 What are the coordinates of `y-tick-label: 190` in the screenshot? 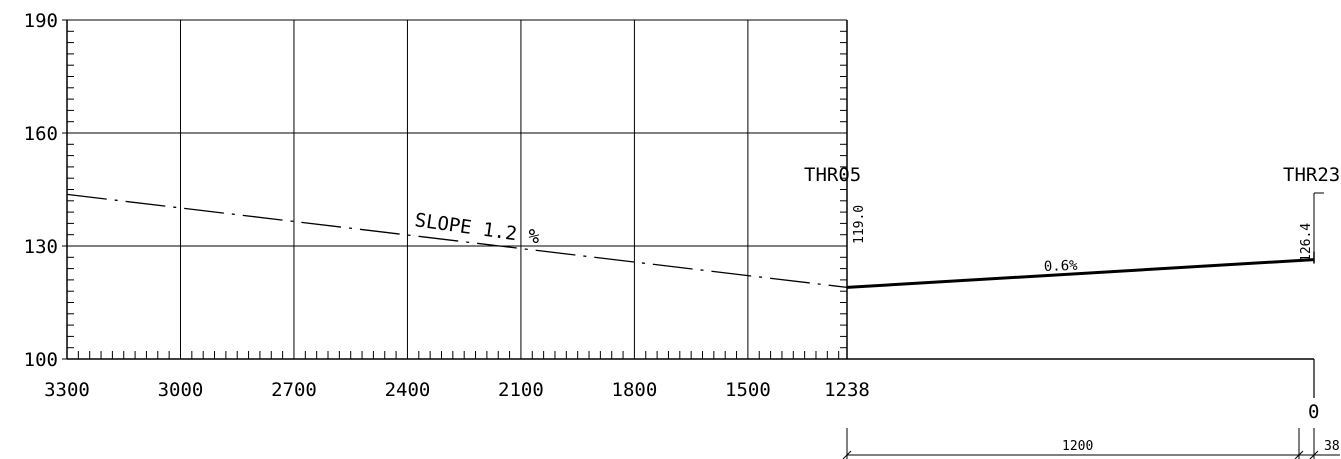 It's located at (41, 21).